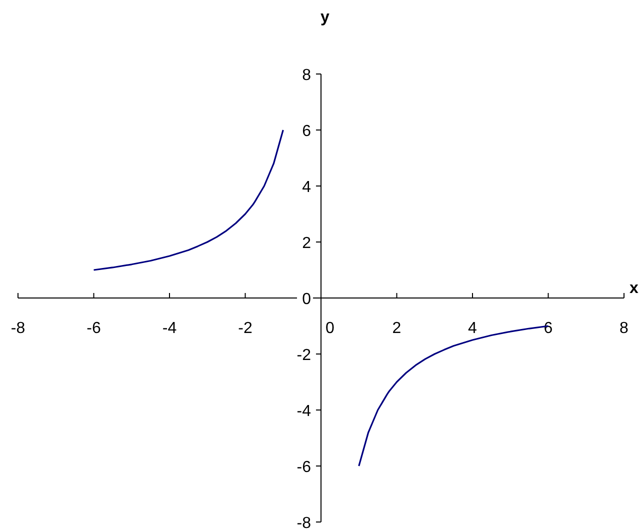  Describe the element at coordinates (307, 75) in the screenshot. I see `y-tick-label: 8` at that location.